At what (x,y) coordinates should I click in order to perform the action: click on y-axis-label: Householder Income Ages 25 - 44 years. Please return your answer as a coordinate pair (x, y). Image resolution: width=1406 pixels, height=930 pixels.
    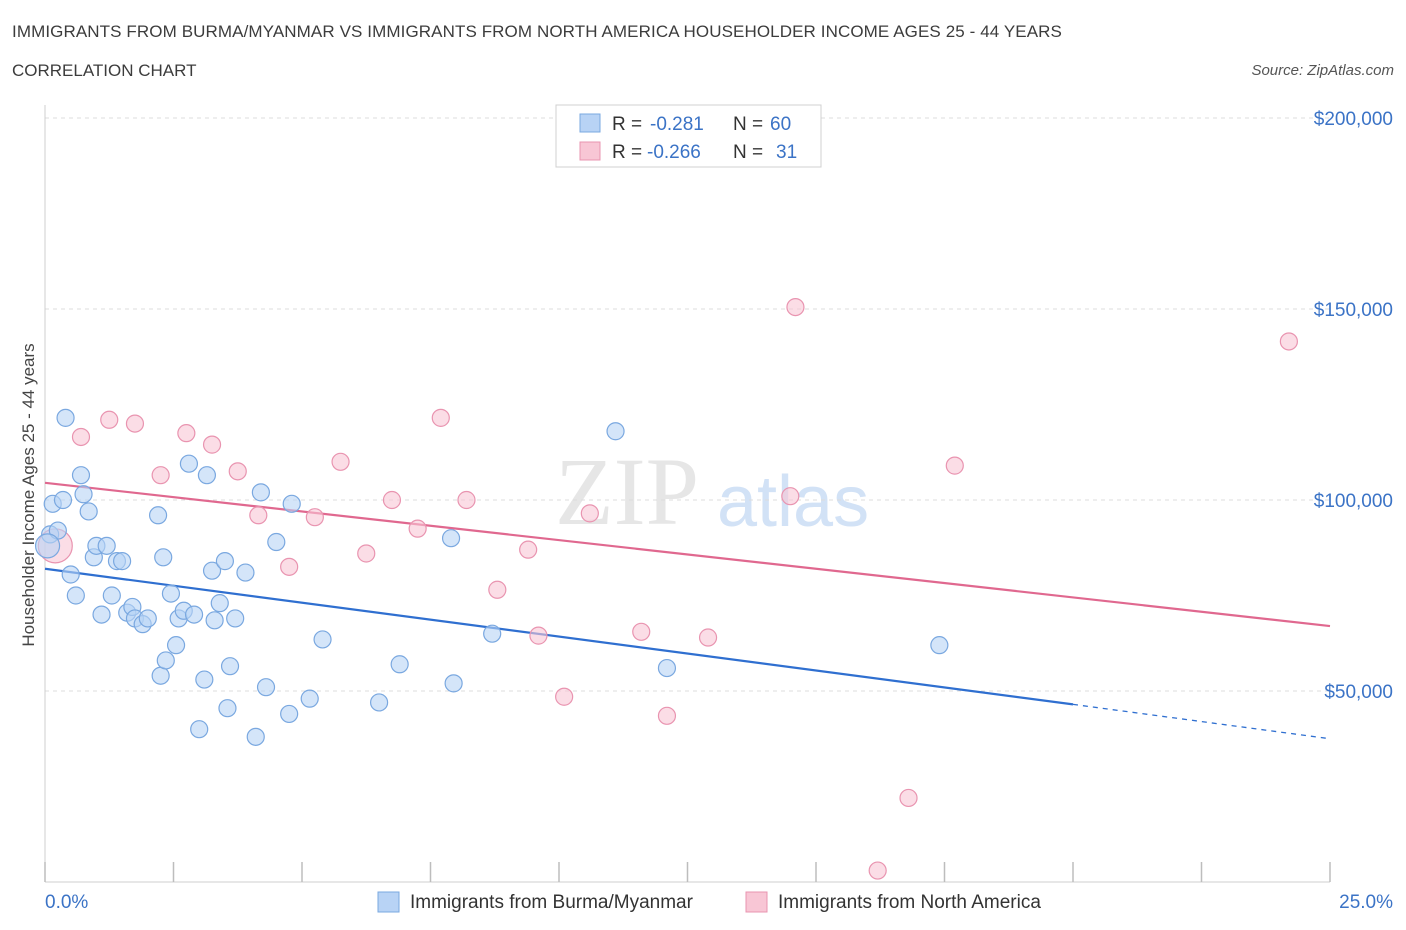
    Looking at the image, I should click on (28, 494).